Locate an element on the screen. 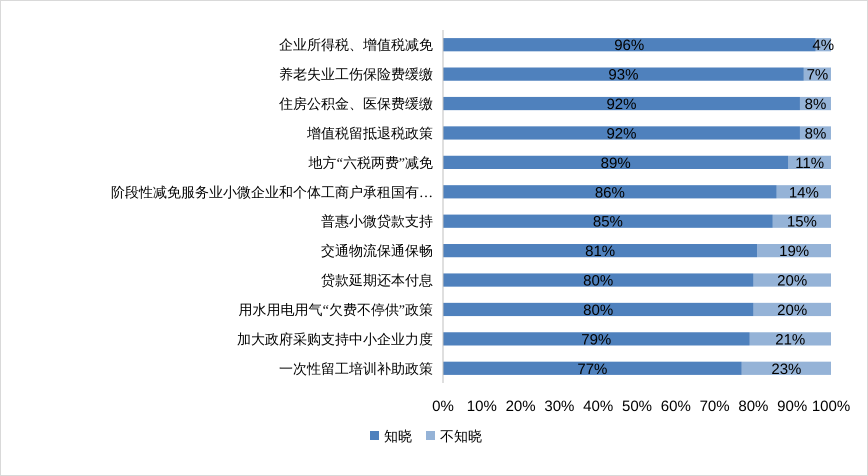 The height and width of the screenshot is (476, 868). data-label: 96% is located at coordinates (629, 45).